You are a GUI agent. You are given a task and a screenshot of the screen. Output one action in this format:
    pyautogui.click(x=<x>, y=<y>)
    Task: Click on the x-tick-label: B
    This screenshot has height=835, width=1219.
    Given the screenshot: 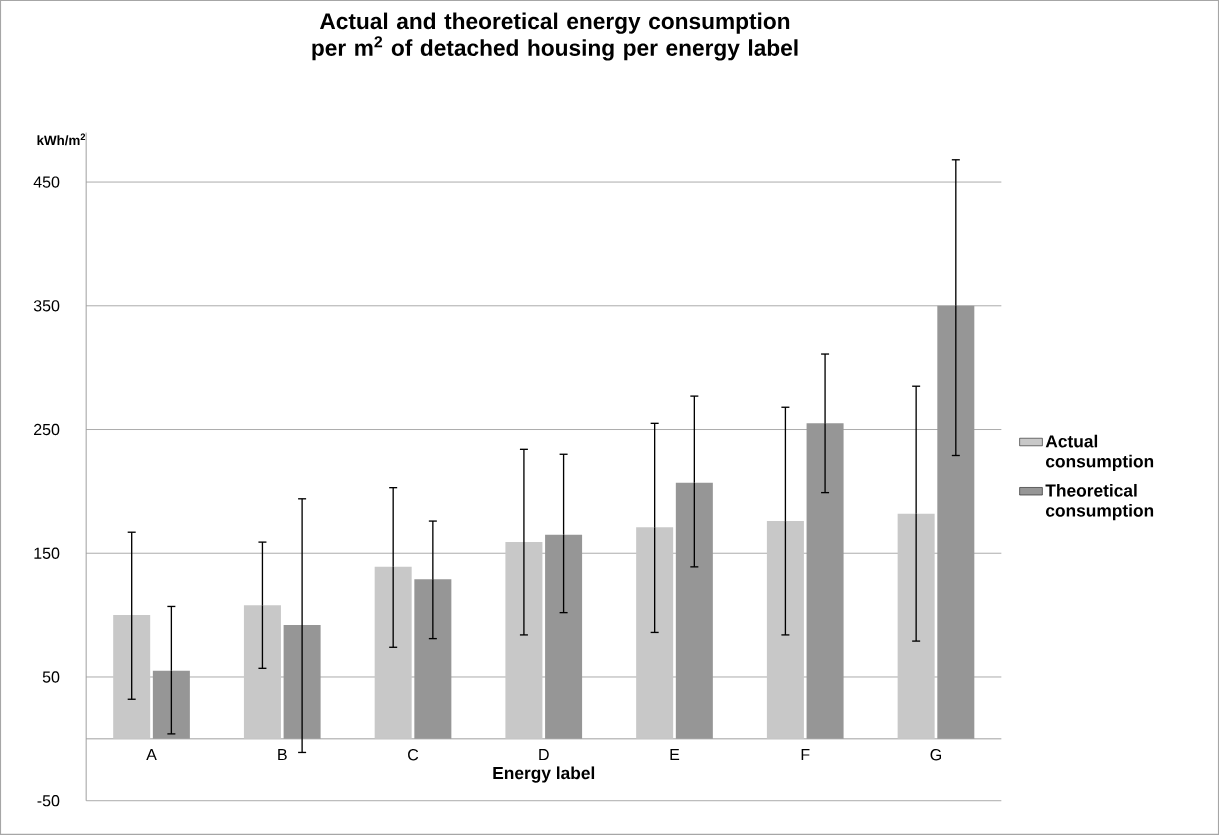 What is the action you would take?
    pyautogui.click(x=282, y=755)
    